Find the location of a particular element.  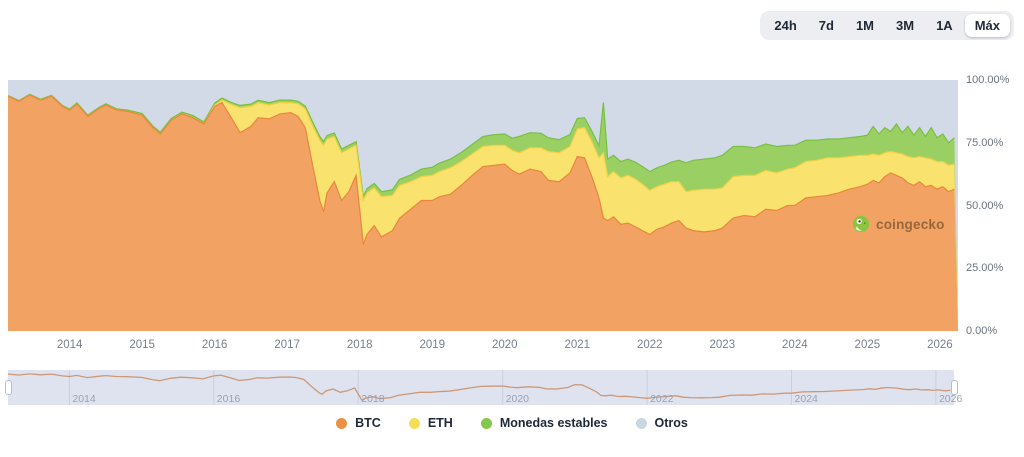

x-axis-label: 2019 is located at coordinates (432, 345).